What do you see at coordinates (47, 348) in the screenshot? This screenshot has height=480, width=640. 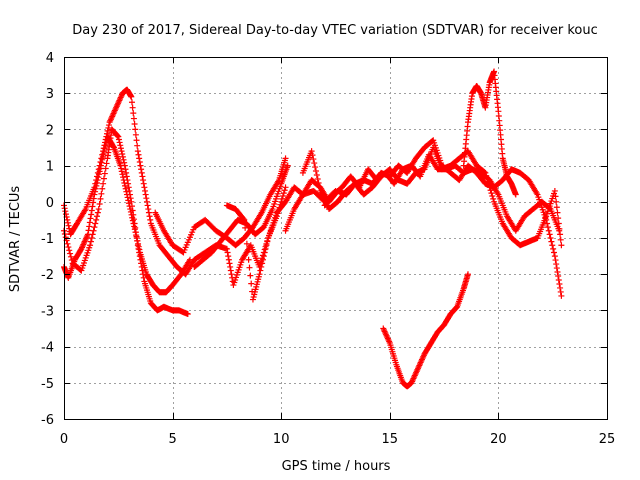 I see `y-tick-label: -4` at bounding box center [47, 348].